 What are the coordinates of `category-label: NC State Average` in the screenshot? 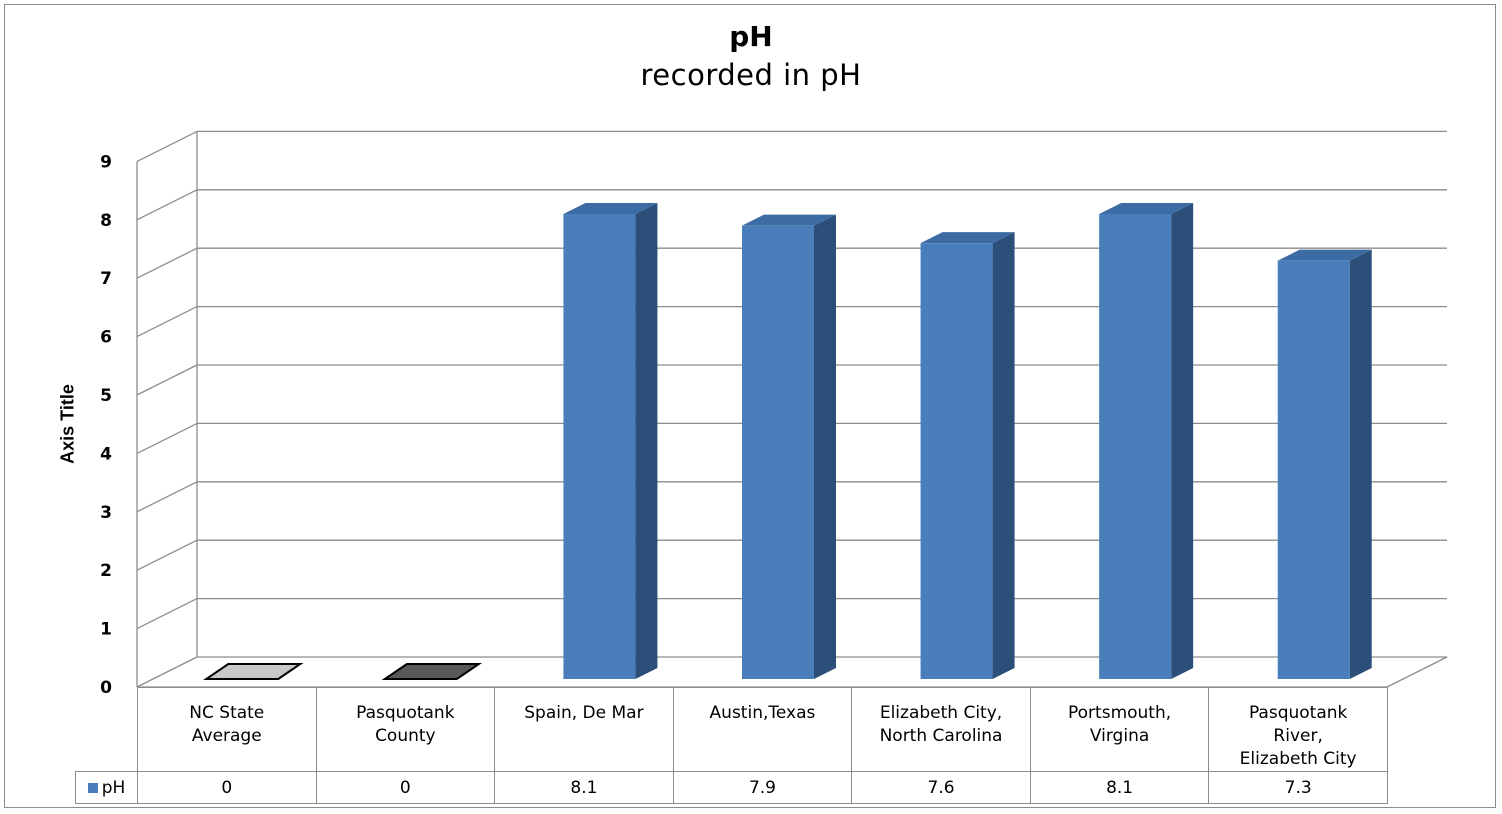 It's located at (227, 729).